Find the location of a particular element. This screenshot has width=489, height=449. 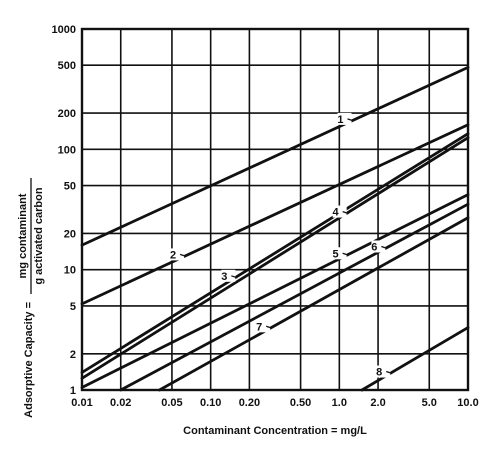

y-tick-labels: 1 2 5 10 20 50 100 200 500 1000 is located at coordinates (64, 210).